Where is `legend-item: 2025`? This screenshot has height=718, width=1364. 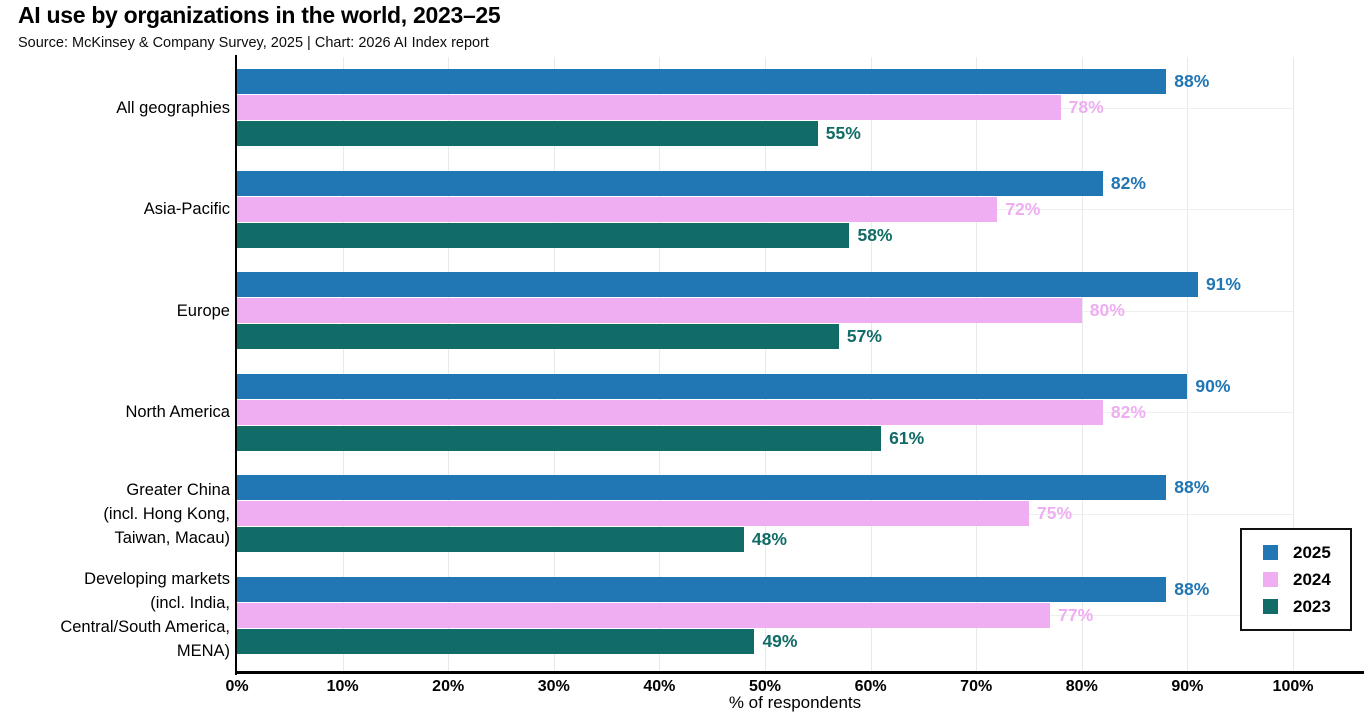
legend-item: 2025 is located at coordinates (1296, 552).